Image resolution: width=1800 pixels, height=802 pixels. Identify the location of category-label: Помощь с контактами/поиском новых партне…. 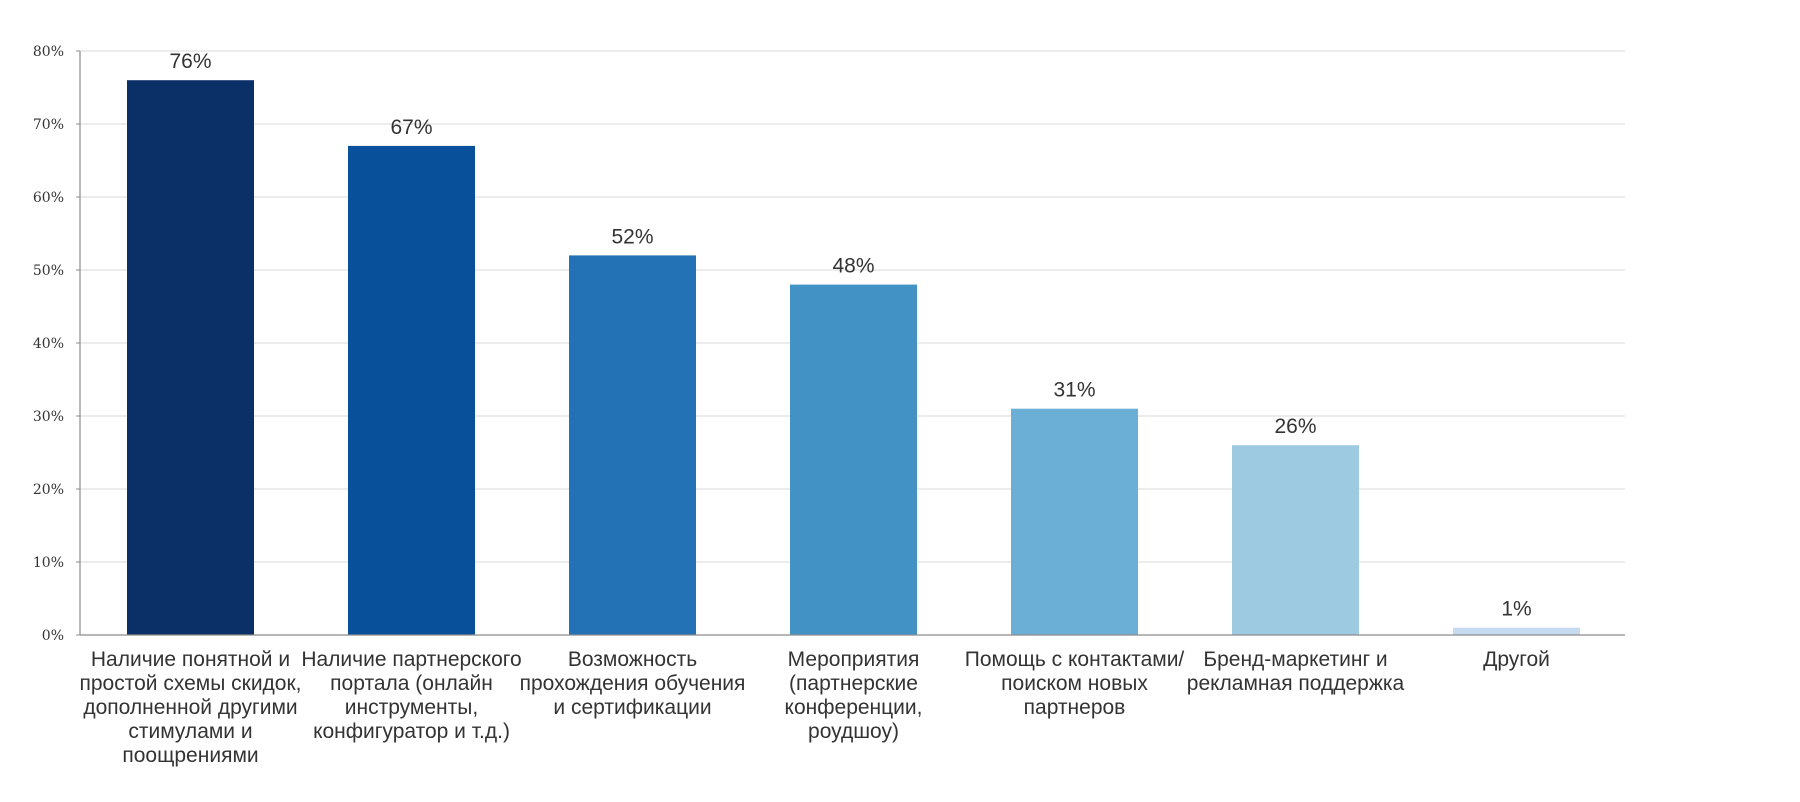
(1074, 683).